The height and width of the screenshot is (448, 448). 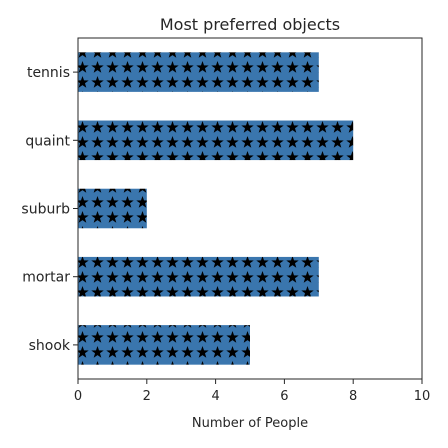 I want to click on y-tick-label: suburb, so click(x=45, y=210).